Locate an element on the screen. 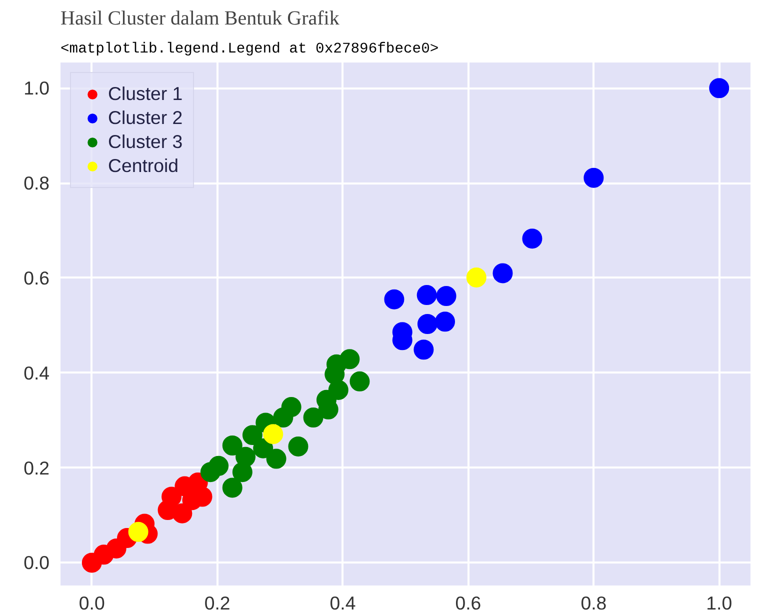 This screenshot has height=615, width=764. x-tick-label: 0.8 is located at coordinates (593, 603).